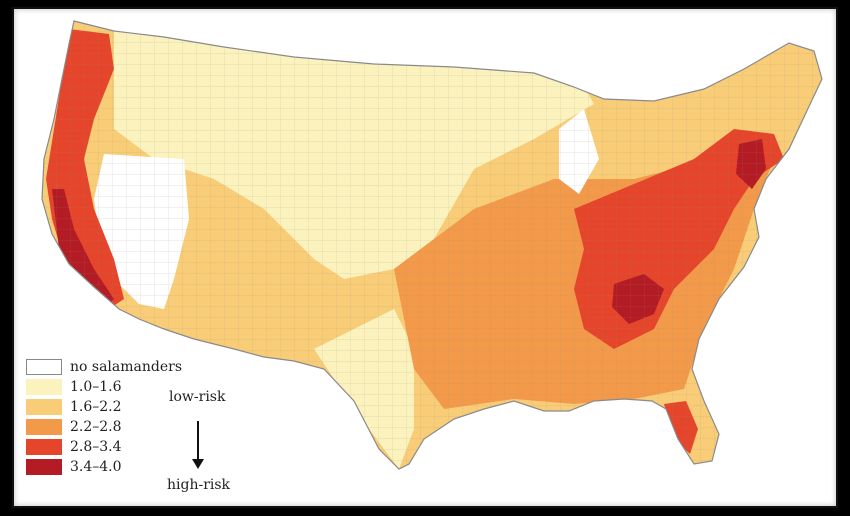 This screenshot has height=516, width=850. I want to click on legend-item: 1.0–1.6, so click(74, 387).